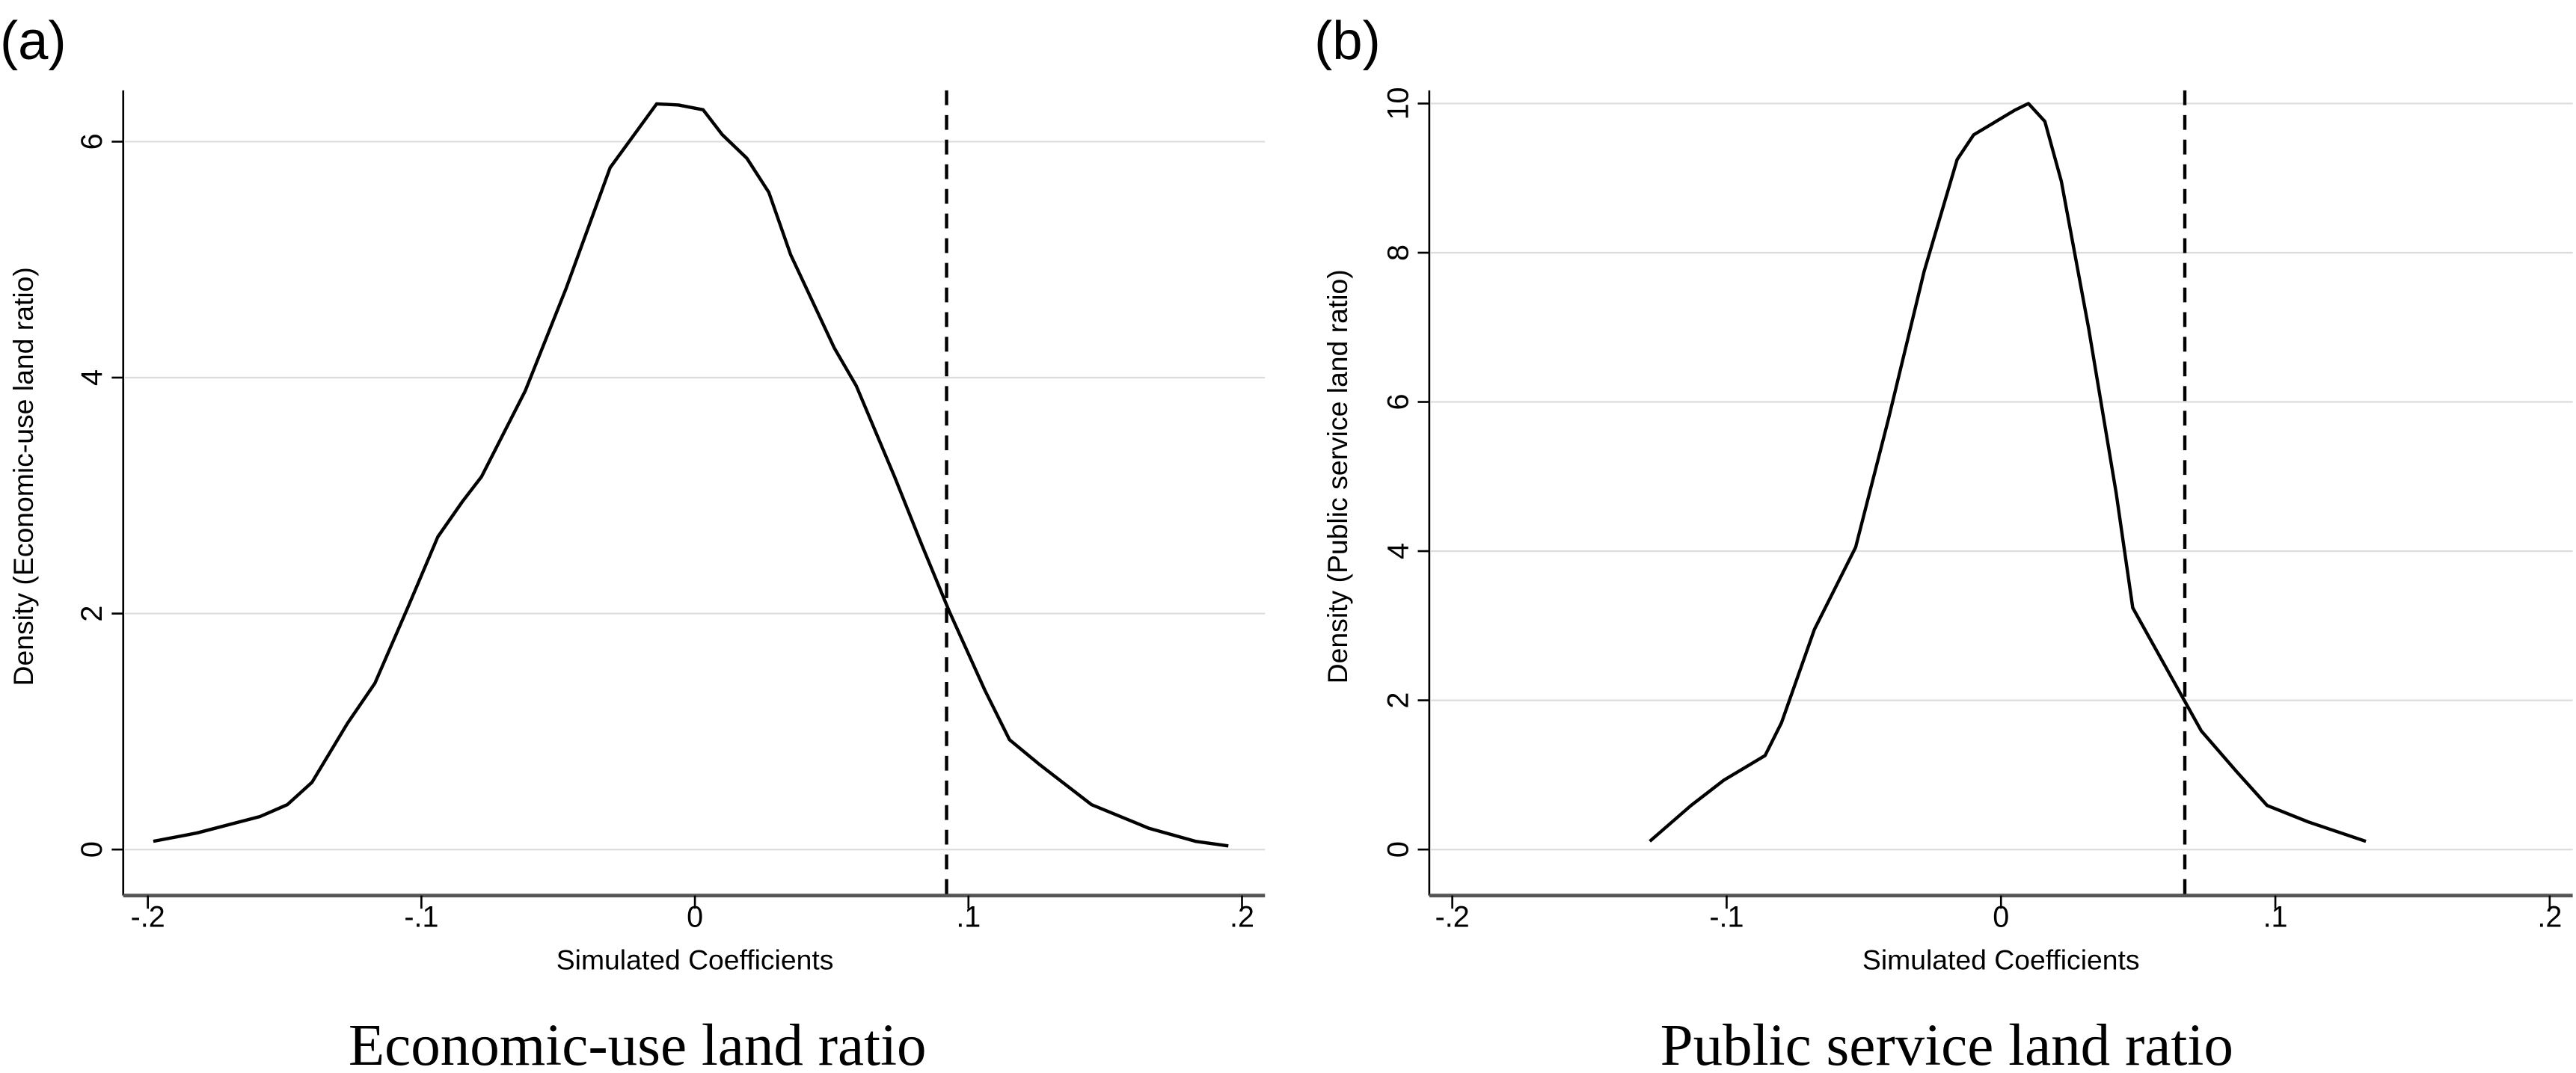 Image resolution: width=2576 pixels, height=1073 pixels. What do you see at coordinates (99, 495) in the screenshot?
I see `panel-a-y-ticks: 0 2 4 6` at bounding box center [99, 495].